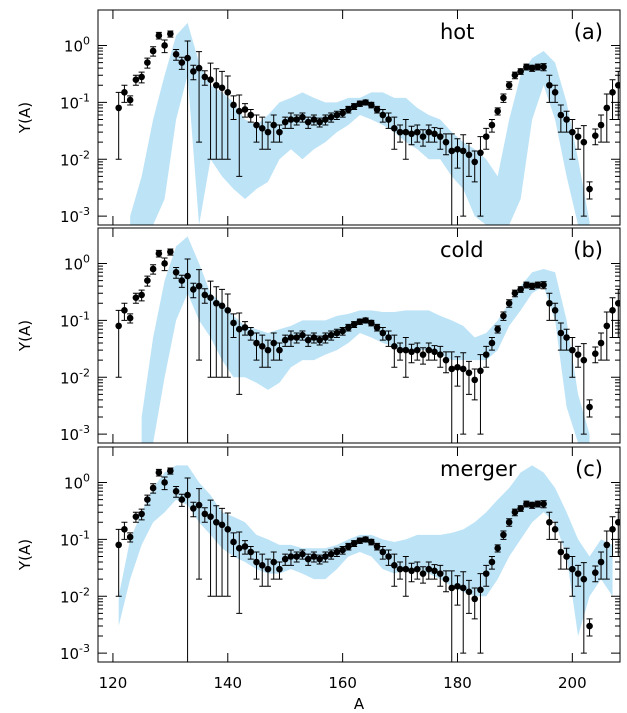 This screenshot has height=713, width=627. What do you see at coordinates (84, 315) in the screenshot?
I see `y-tick-exponent: -1` at bounding box center [84, 315].